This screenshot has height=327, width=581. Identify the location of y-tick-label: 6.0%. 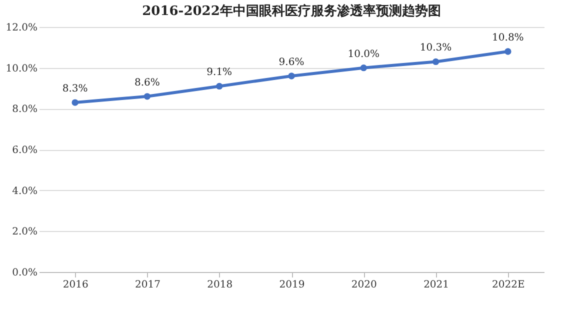
(25, 150).